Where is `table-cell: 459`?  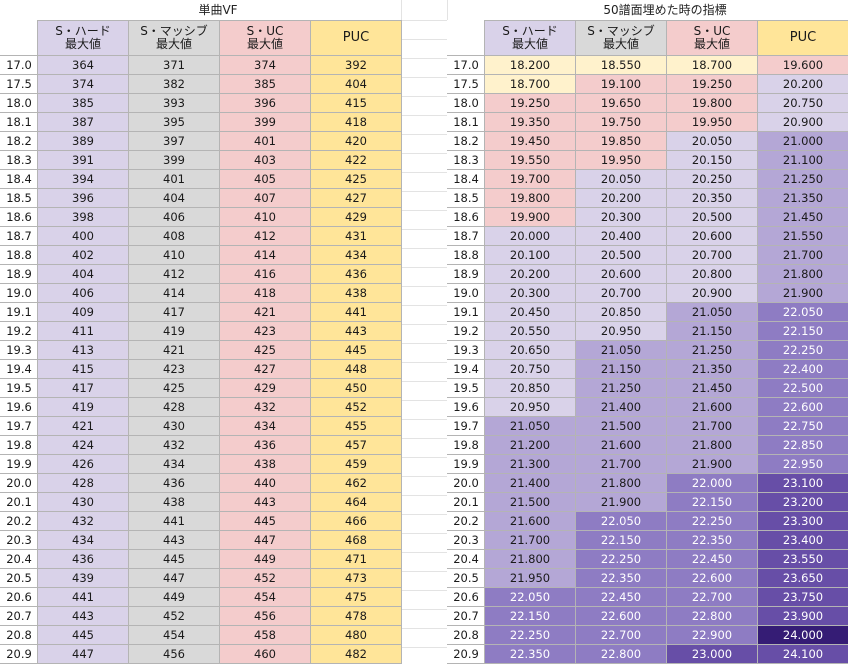 table-cell: 459 is located at coordinates (356, 464).